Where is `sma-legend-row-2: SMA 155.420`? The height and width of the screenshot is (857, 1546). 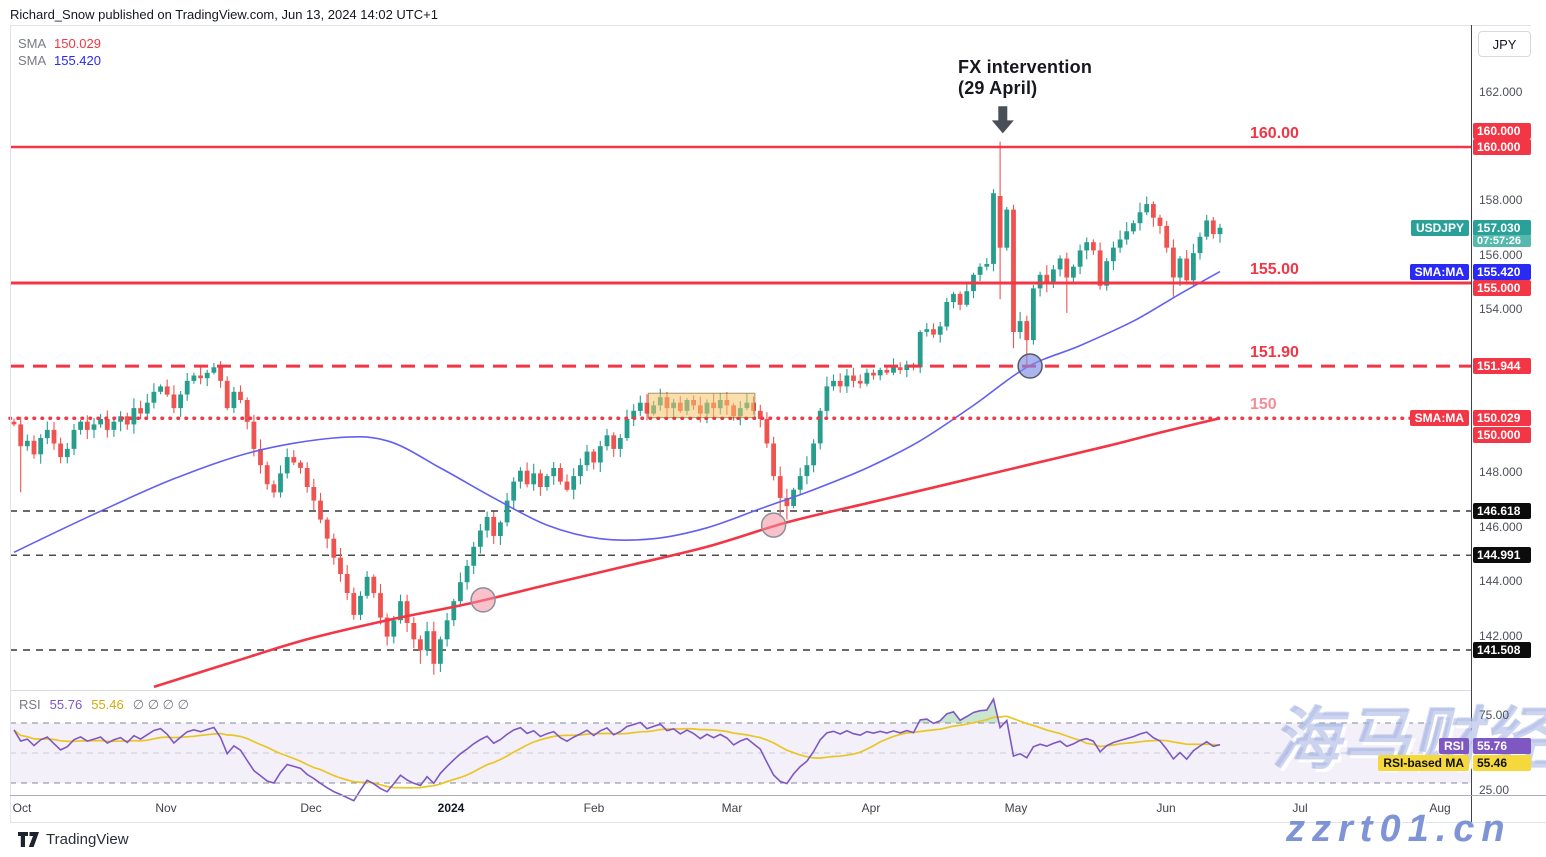 sma-legend-row-2: SMA 155.420 is located at coordinates (59, 60).